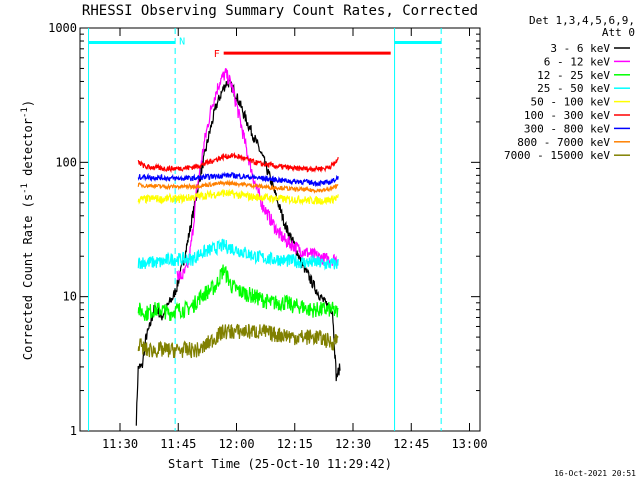 This screenshot has height=480, width=640. I want to click on flare-label: F, so click(217, 54).